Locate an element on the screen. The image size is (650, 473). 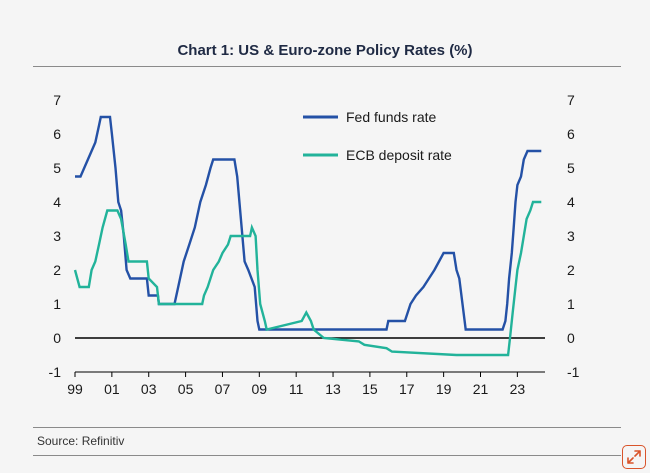
y-tick-label-right: 2 is located at coordinates (571, 270).